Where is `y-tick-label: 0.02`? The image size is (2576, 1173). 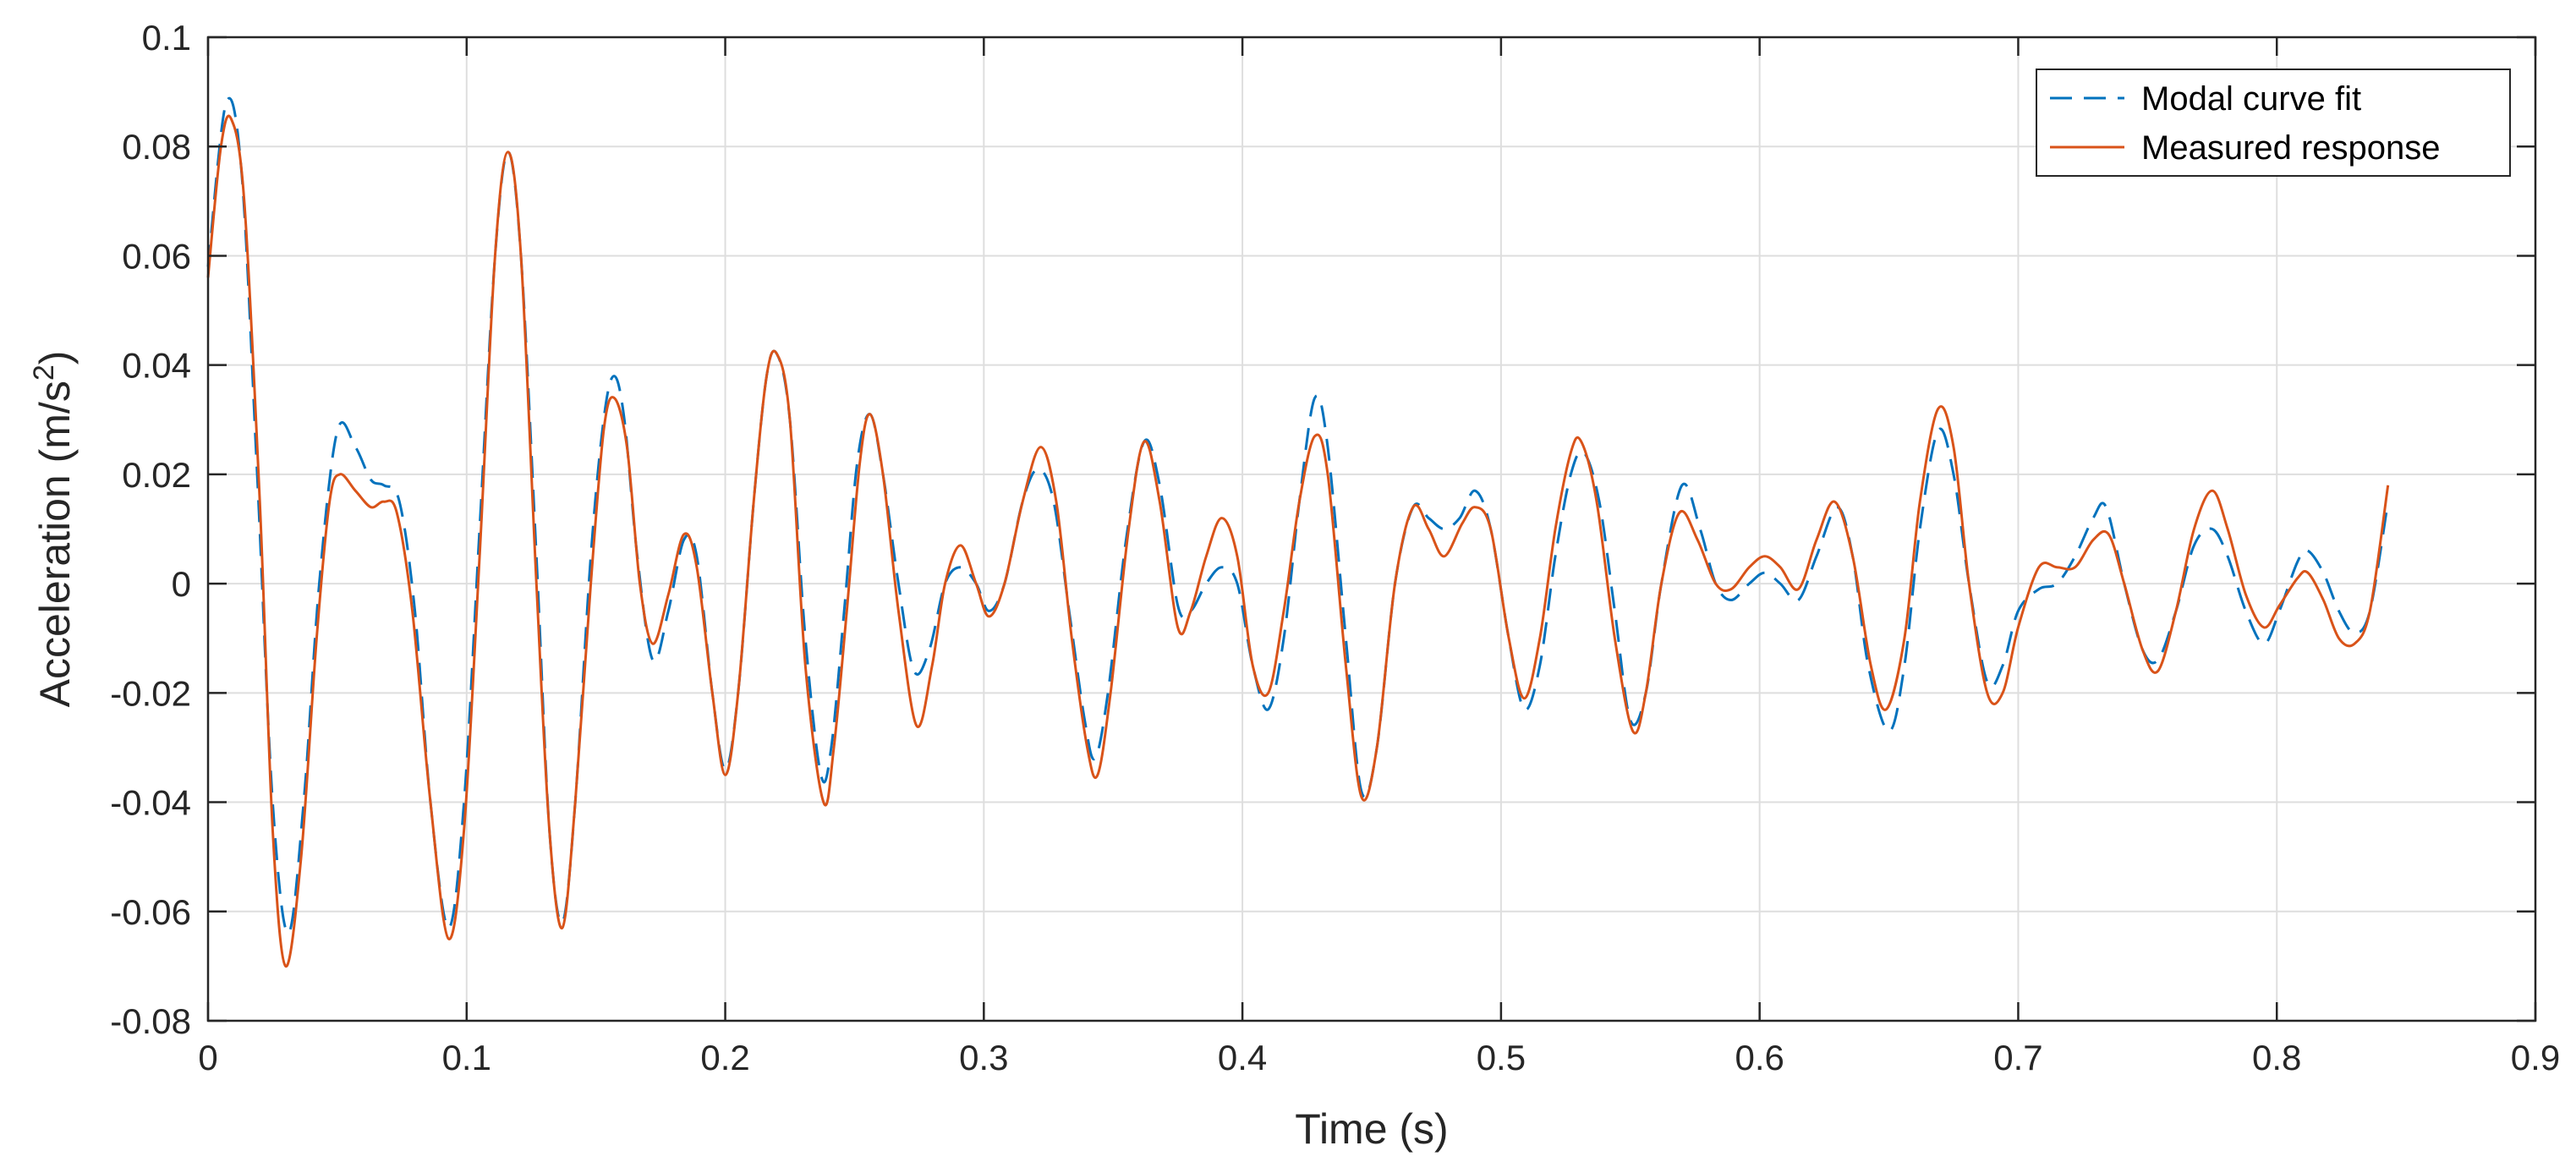
y-tick-label: 0.02 is located at coordinates (156, 475).